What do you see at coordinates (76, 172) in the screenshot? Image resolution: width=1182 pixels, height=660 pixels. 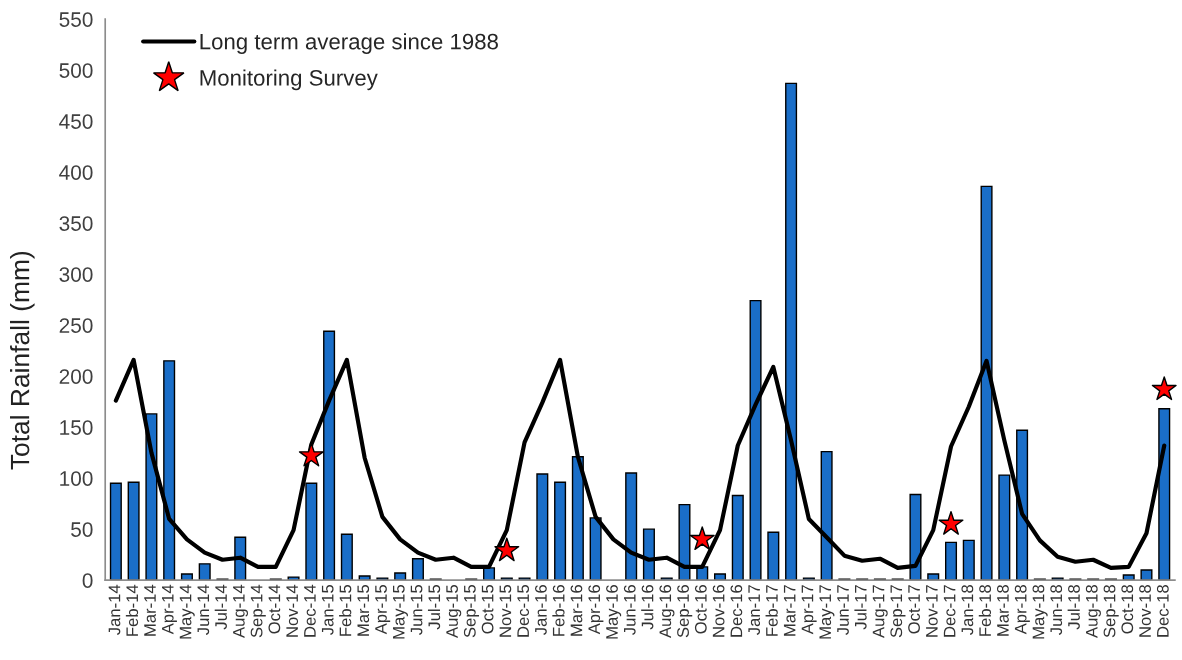 I see `y-tick-label: 400` at bounding box center [76, 172].